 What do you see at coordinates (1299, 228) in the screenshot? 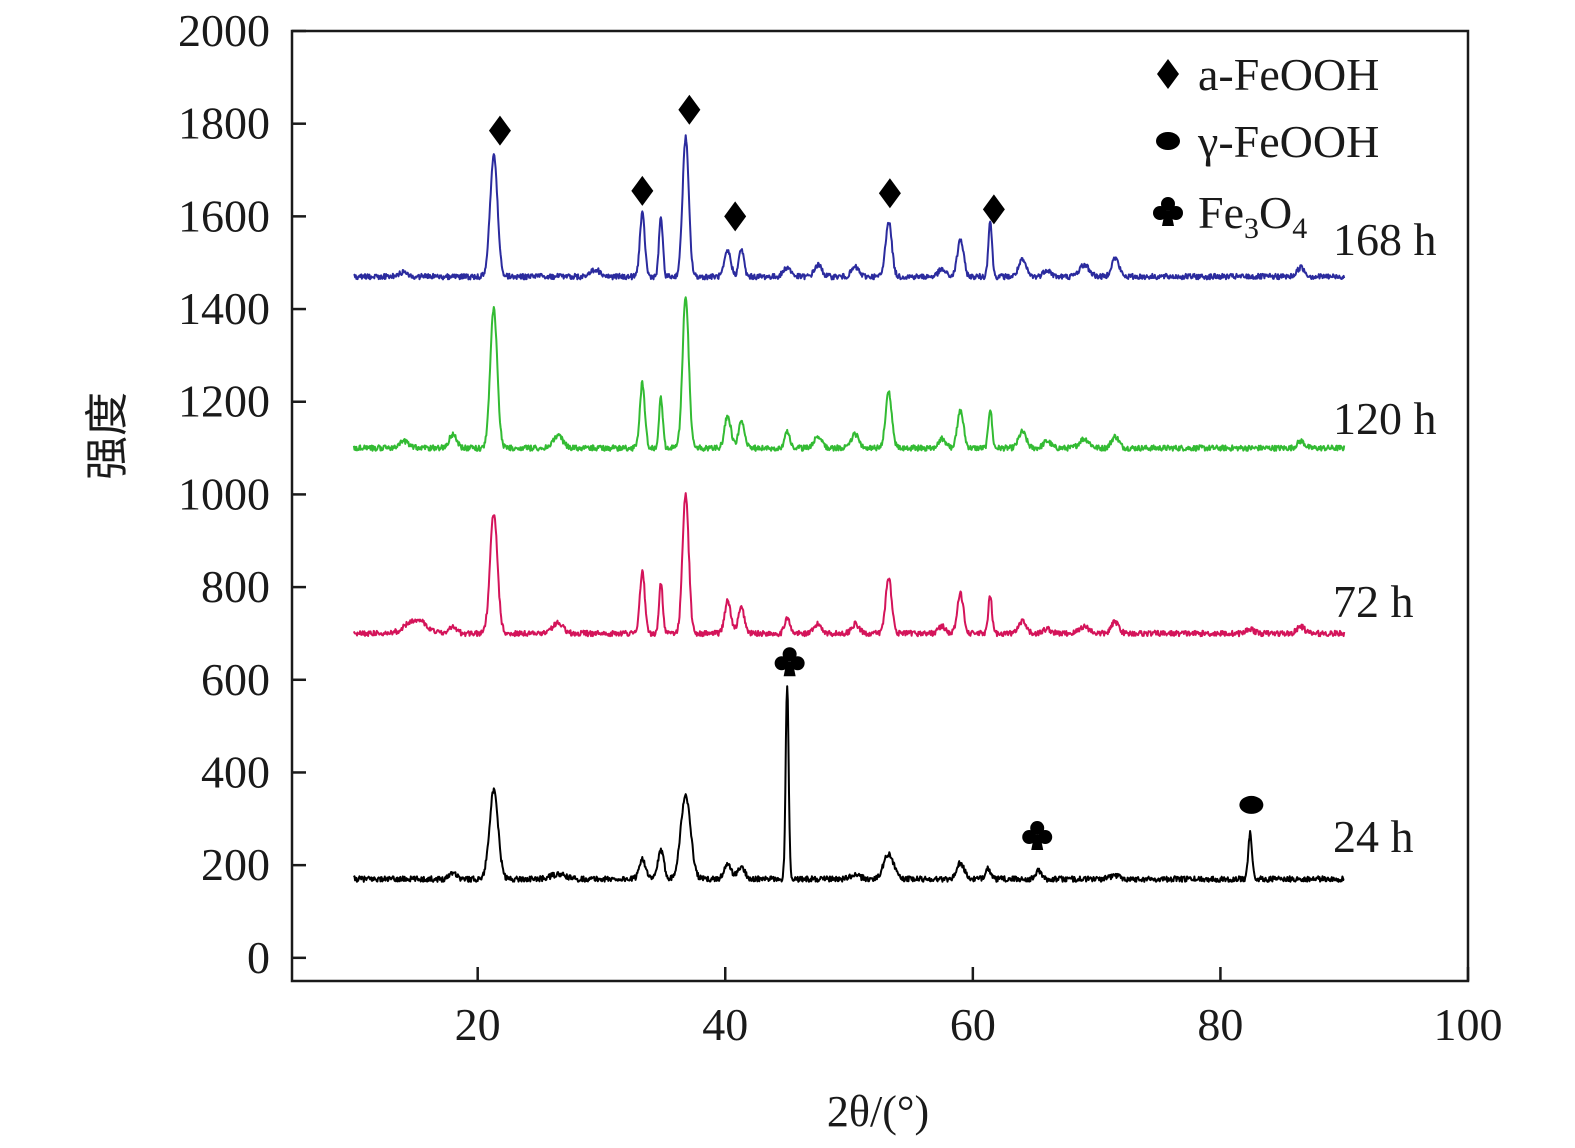
I see `legend-fe3o4-sub4: 4` at bounding box center [1299, 228].